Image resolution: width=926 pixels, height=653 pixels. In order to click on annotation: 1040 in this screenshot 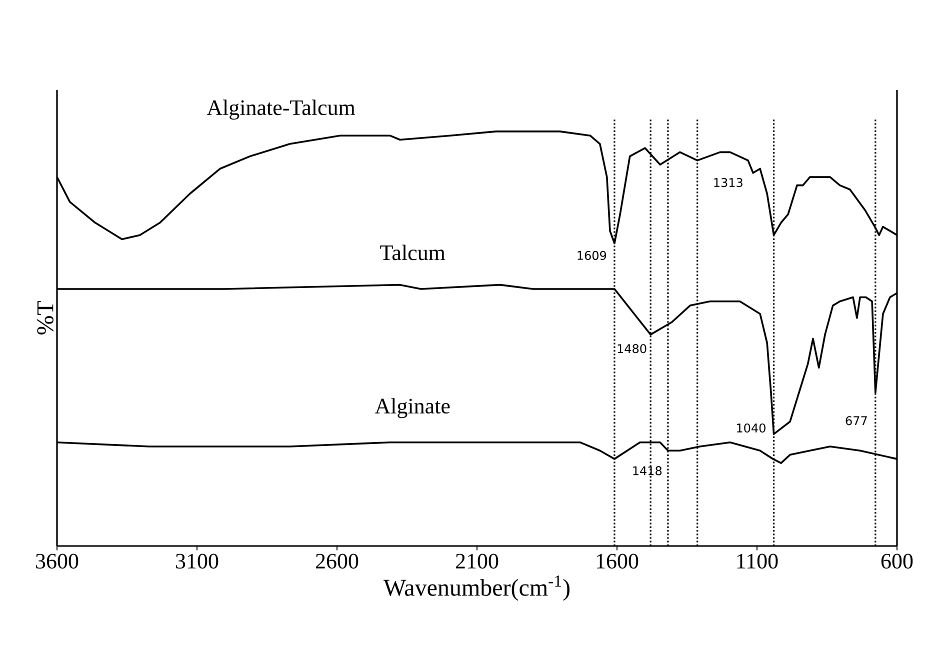, I will do `click(751, 428)`.